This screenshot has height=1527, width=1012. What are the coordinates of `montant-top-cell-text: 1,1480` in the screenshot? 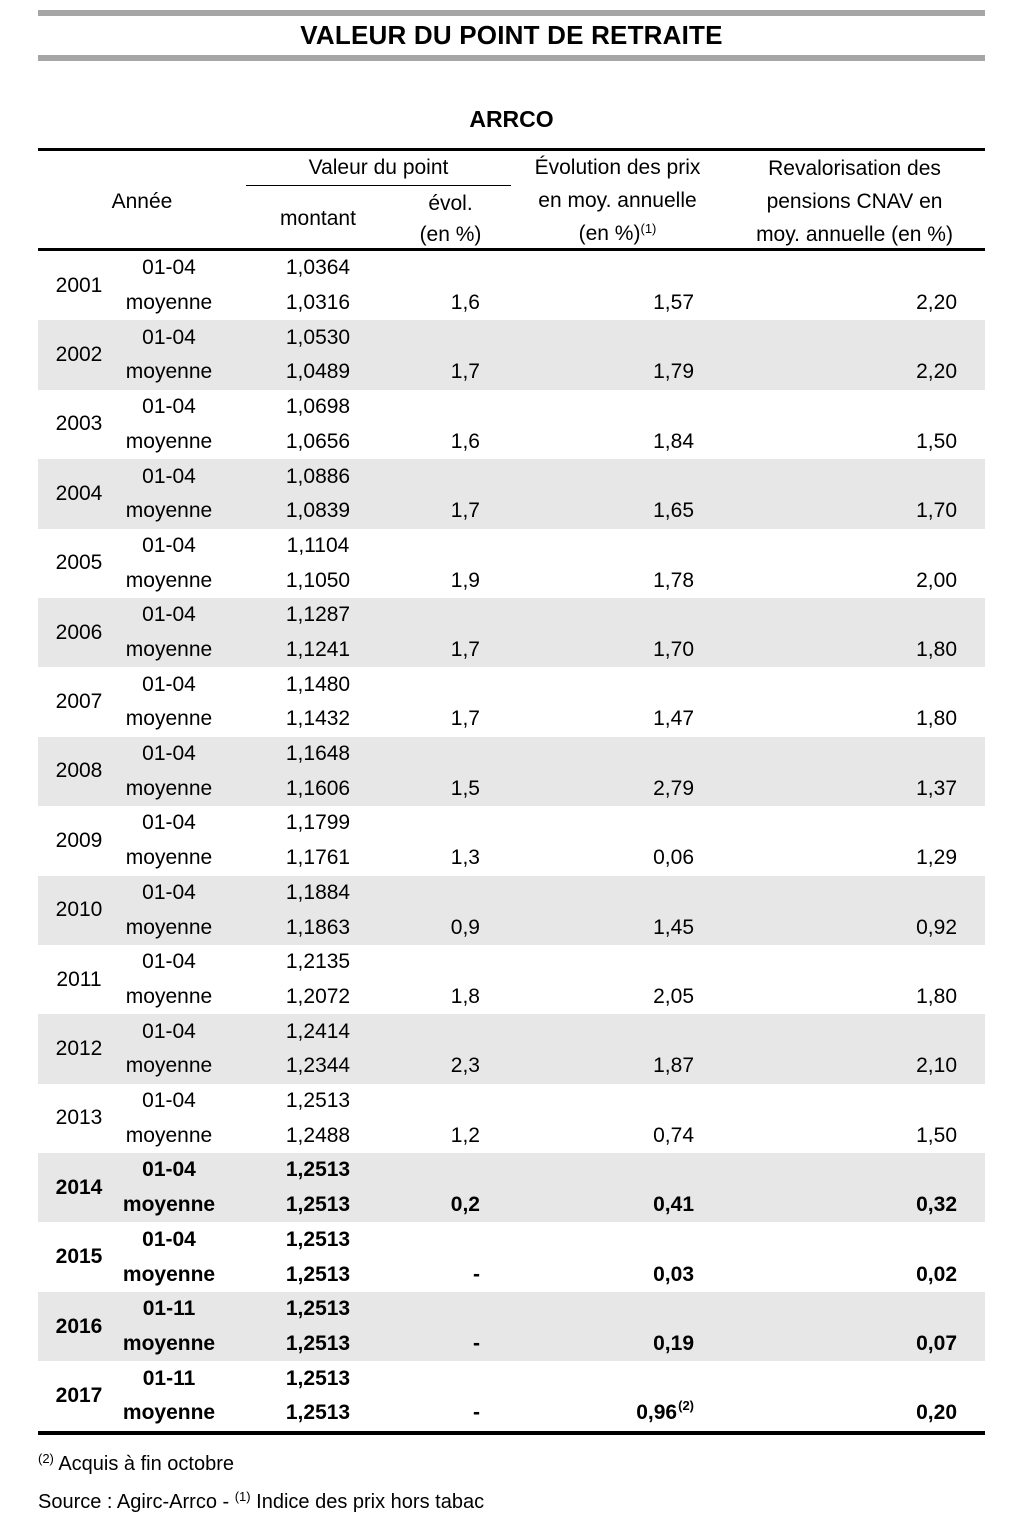 It's located at (318, 684).